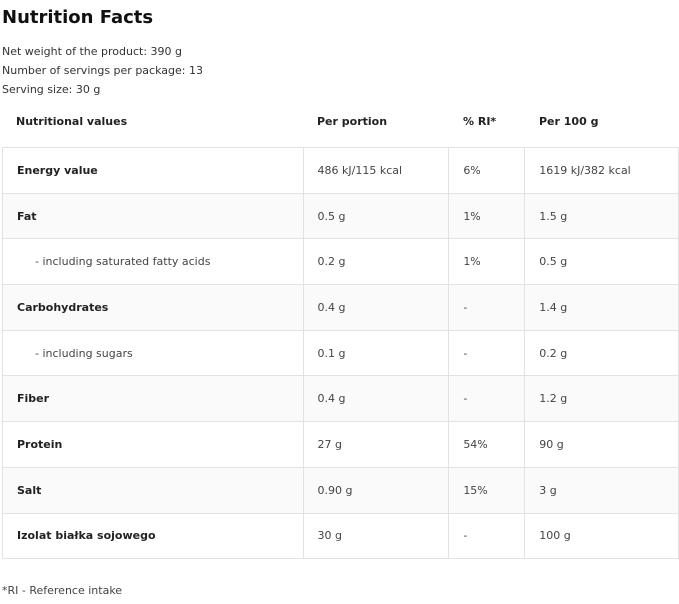 The image size is (679, 604). Describe the element at coordinates (153, 536) in the screenshot. I see `nutrient-name: Izolat białka sojowego` at that location.